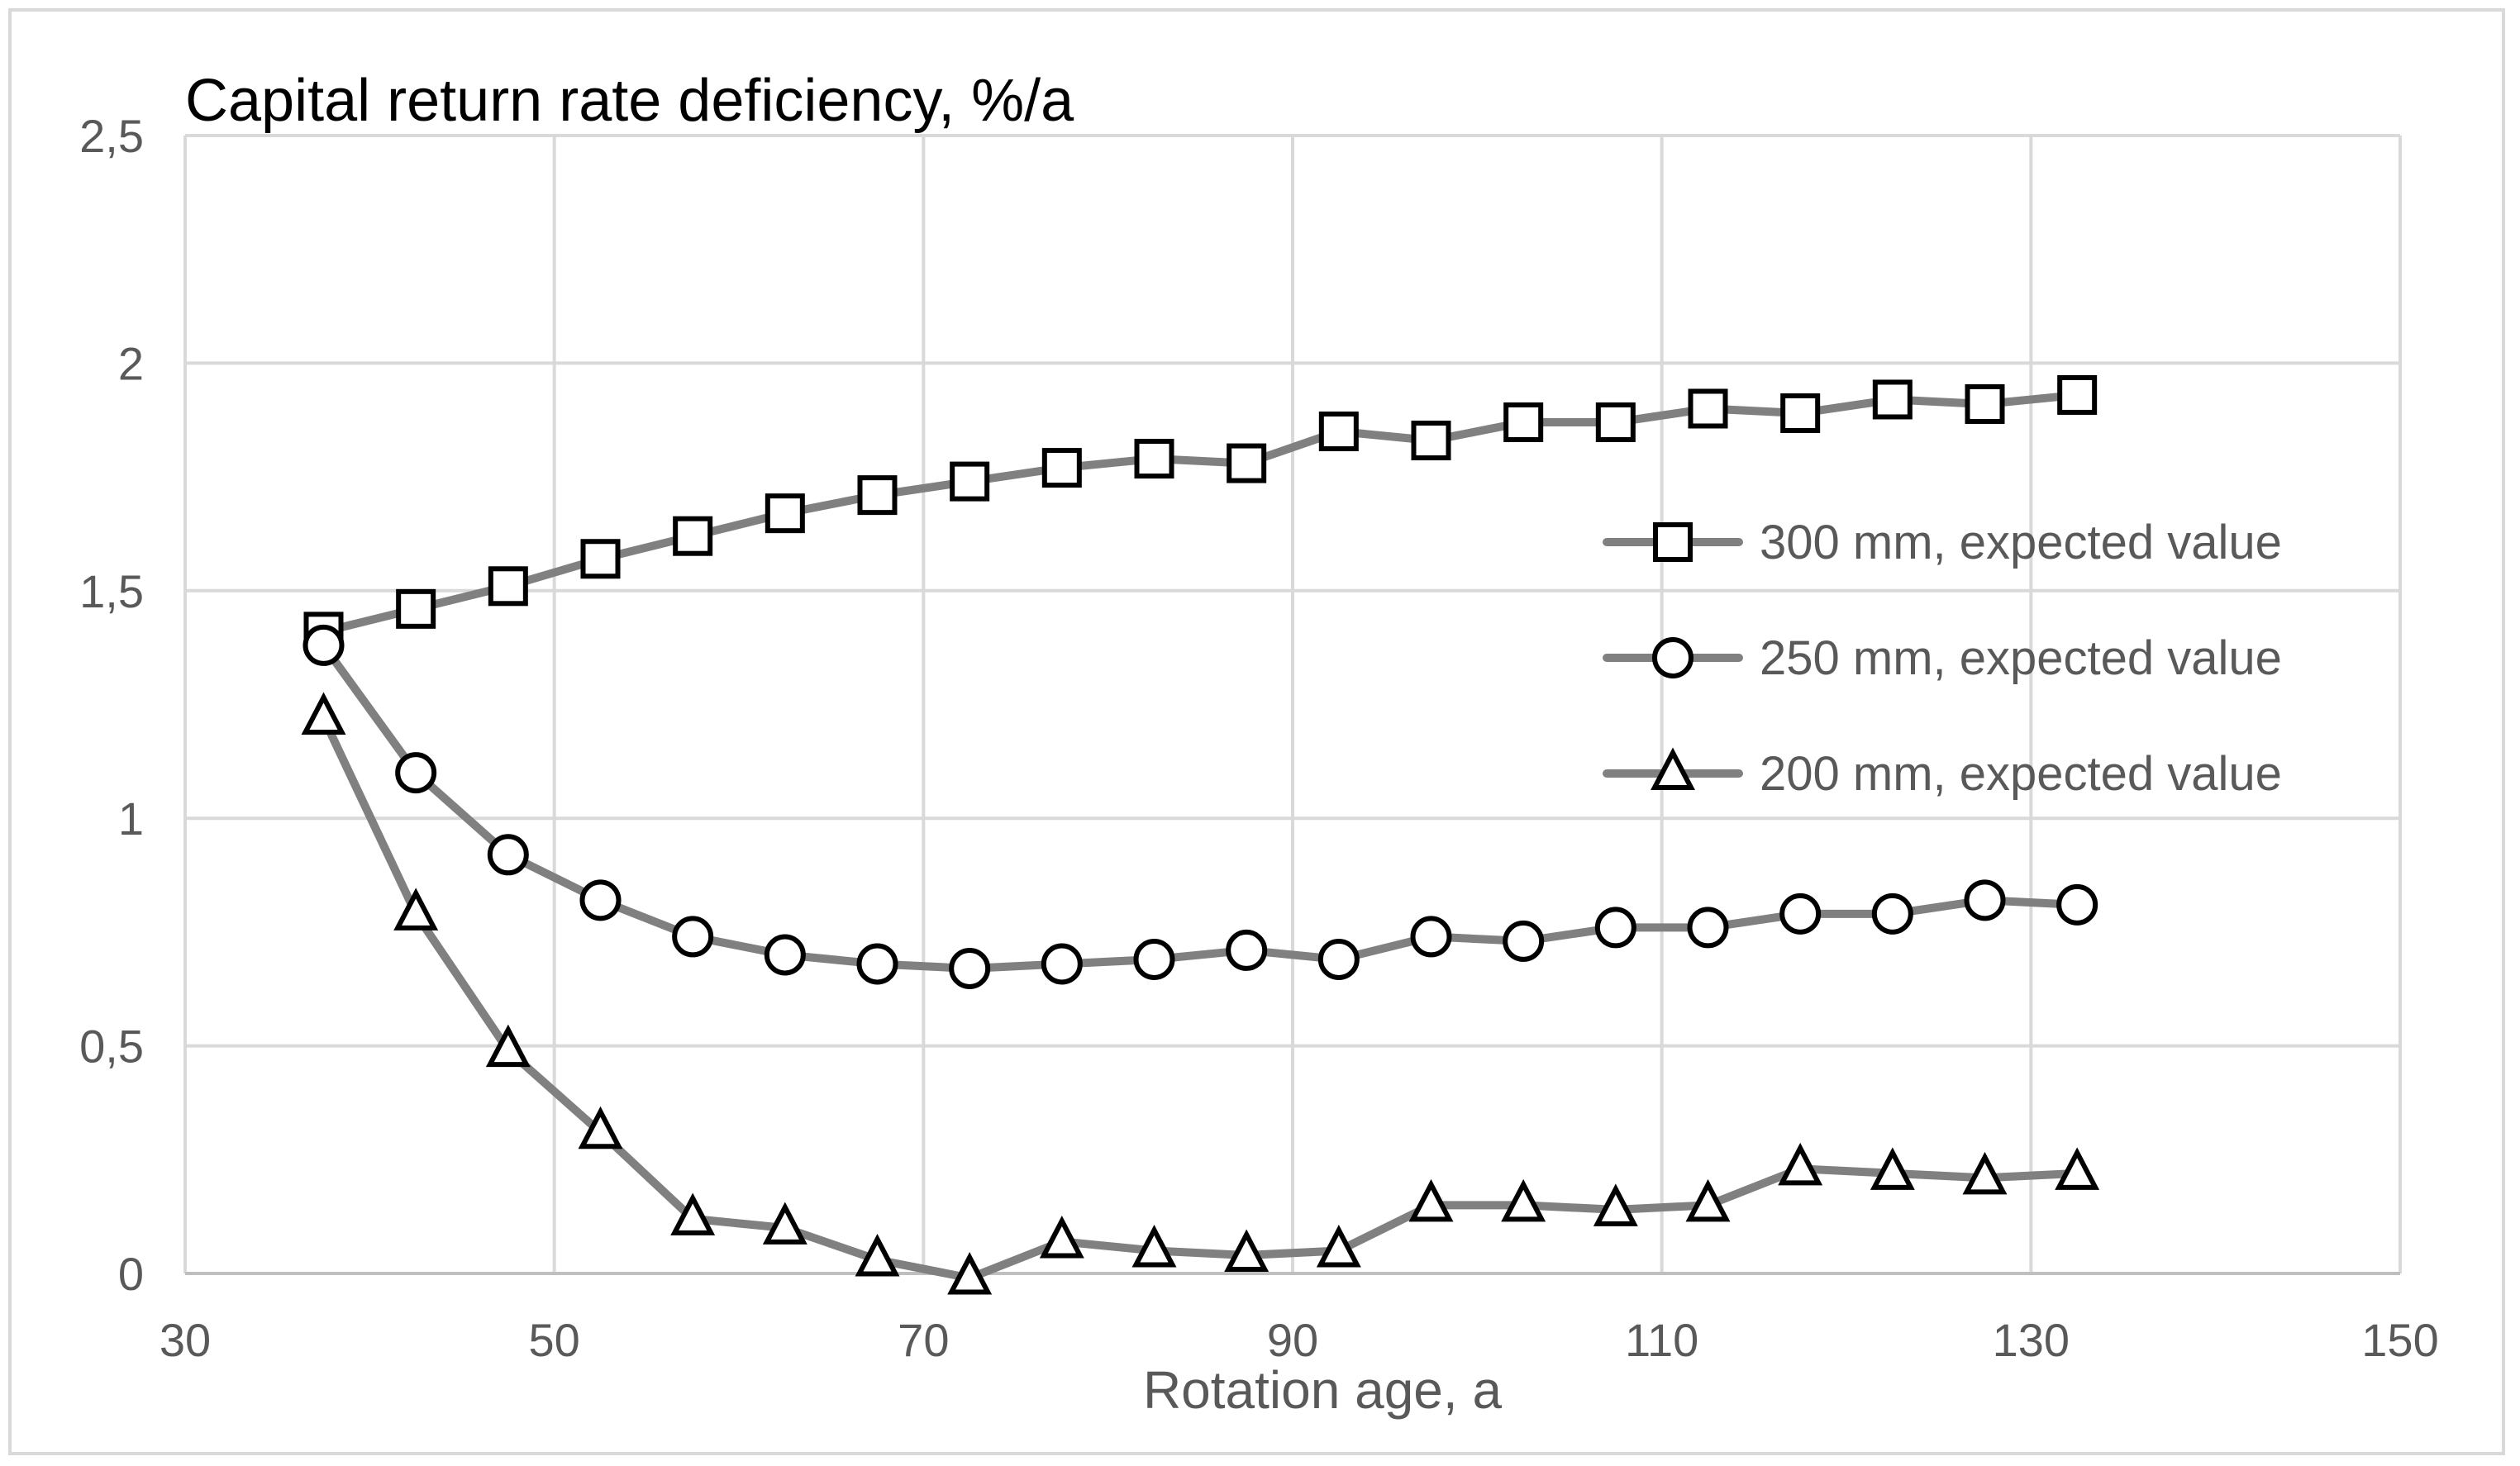 This screenshot has height=1466, width=2520. I want to click on legend-label: 300 mm, expected value, so click(2021, 543).